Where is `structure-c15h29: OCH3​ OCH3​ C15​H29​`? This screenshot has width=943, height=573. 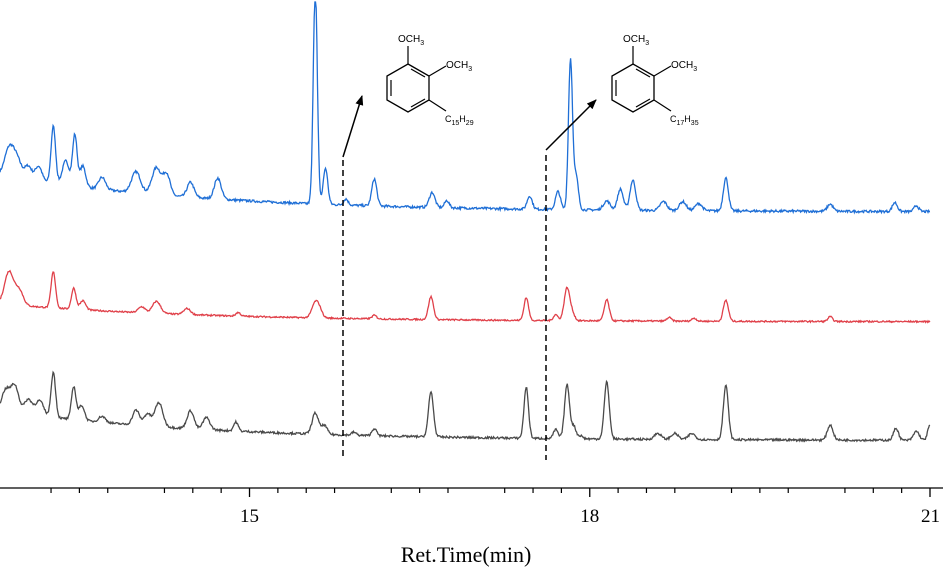 structure-c15h29: OCH3​ OCH3​ C15​H29​ is located at coordinates (430, 80).